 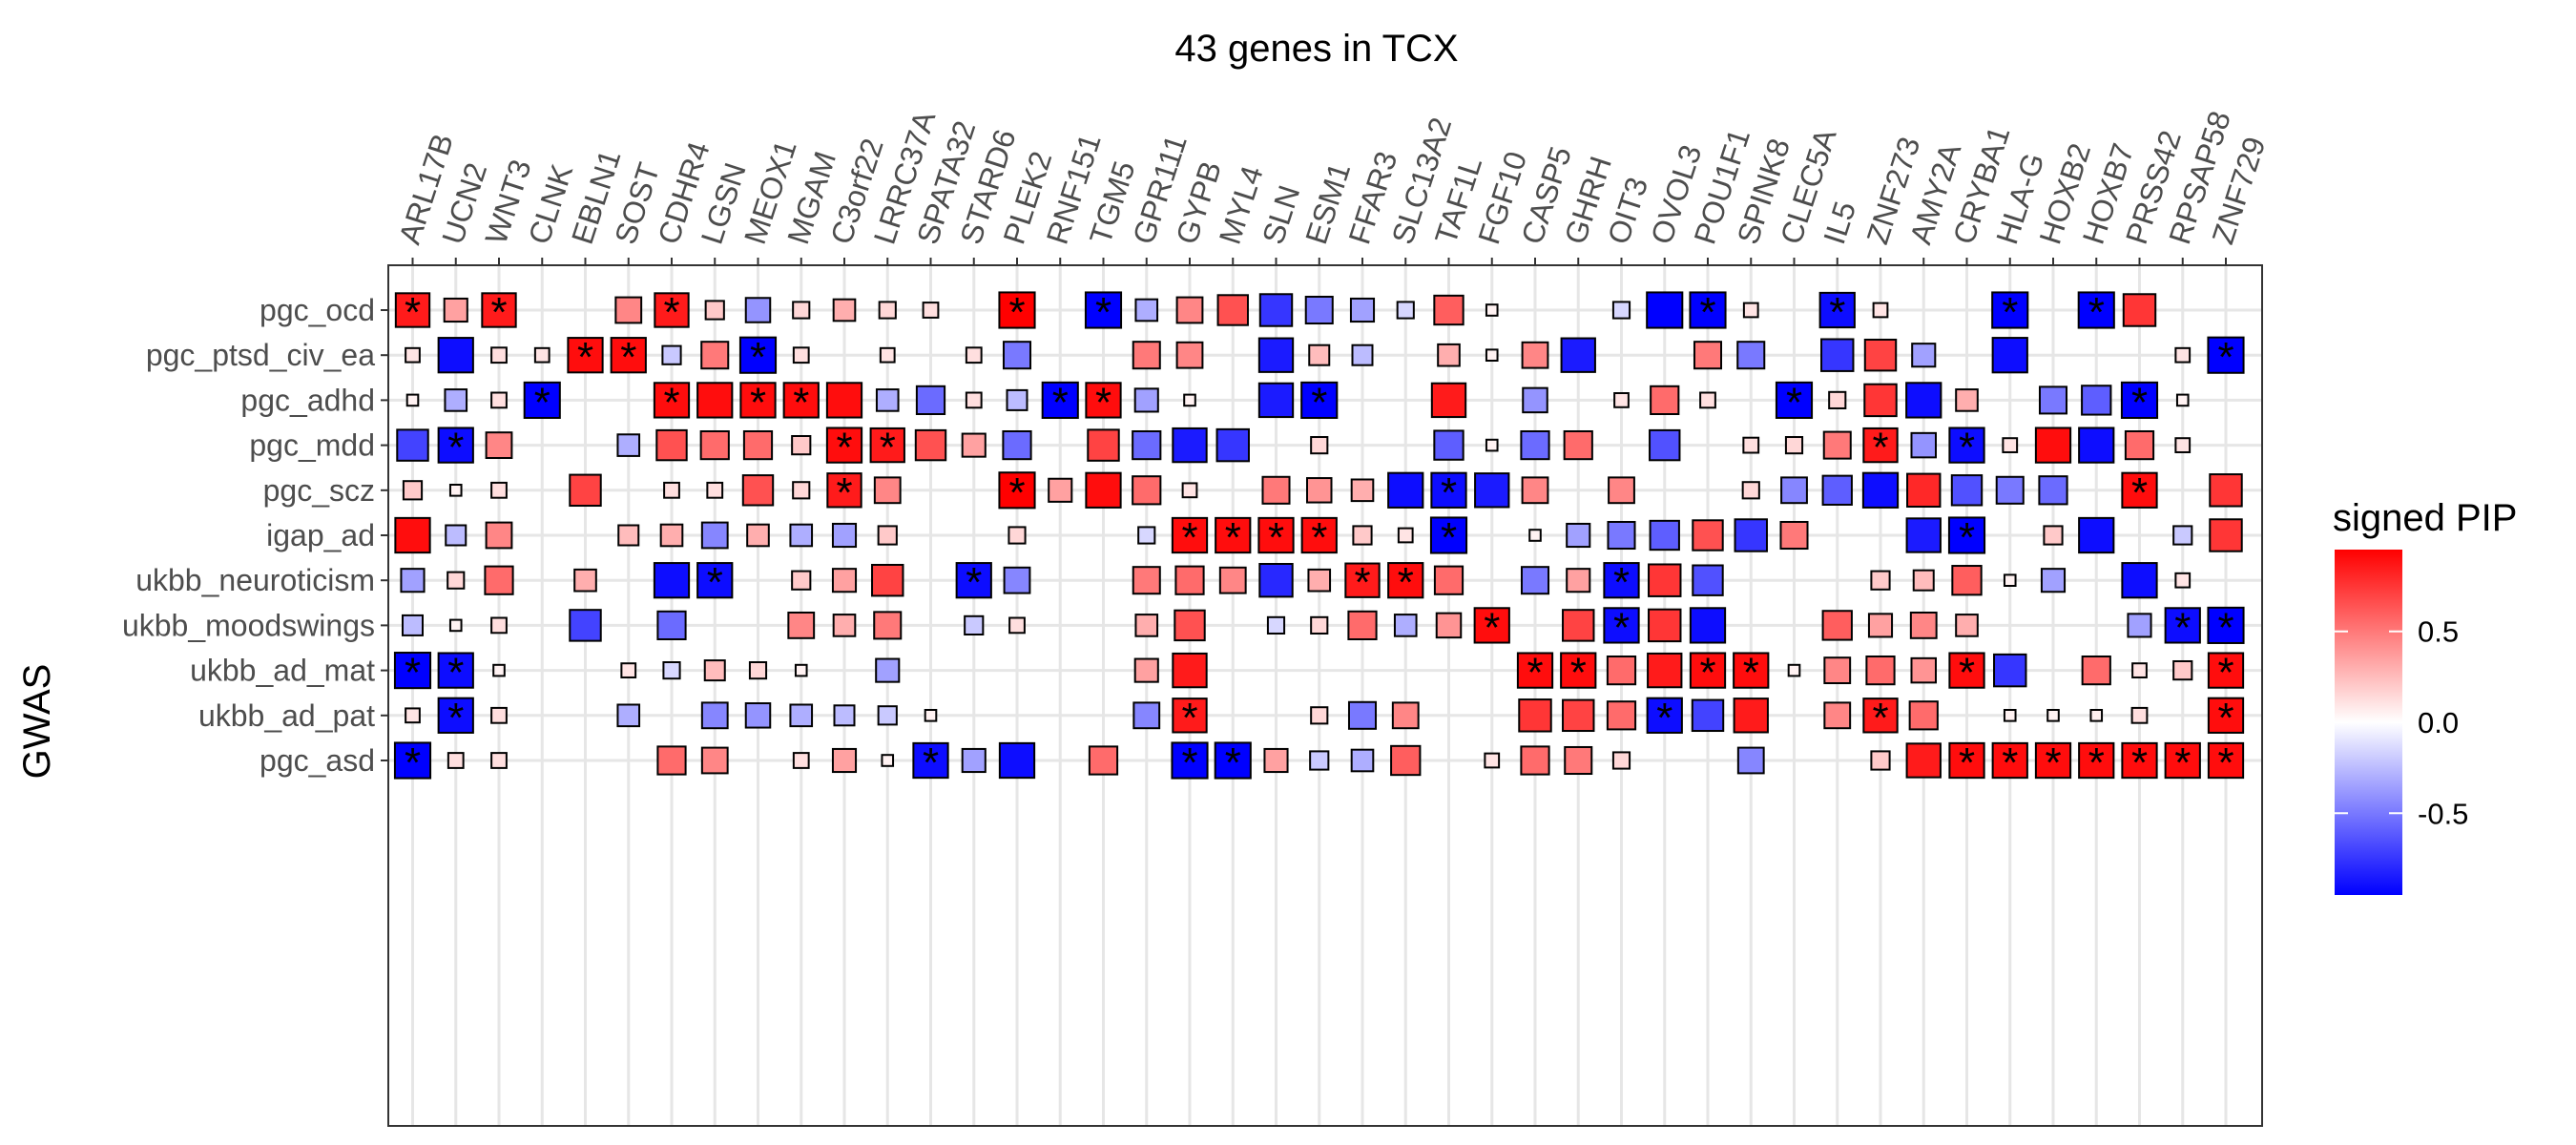 What do you see at coordinates (1017, 355) in the screenshot?
I see `cell-pgc-ptsd-civ-ea-plek2` at bounding box center [1017, 355].